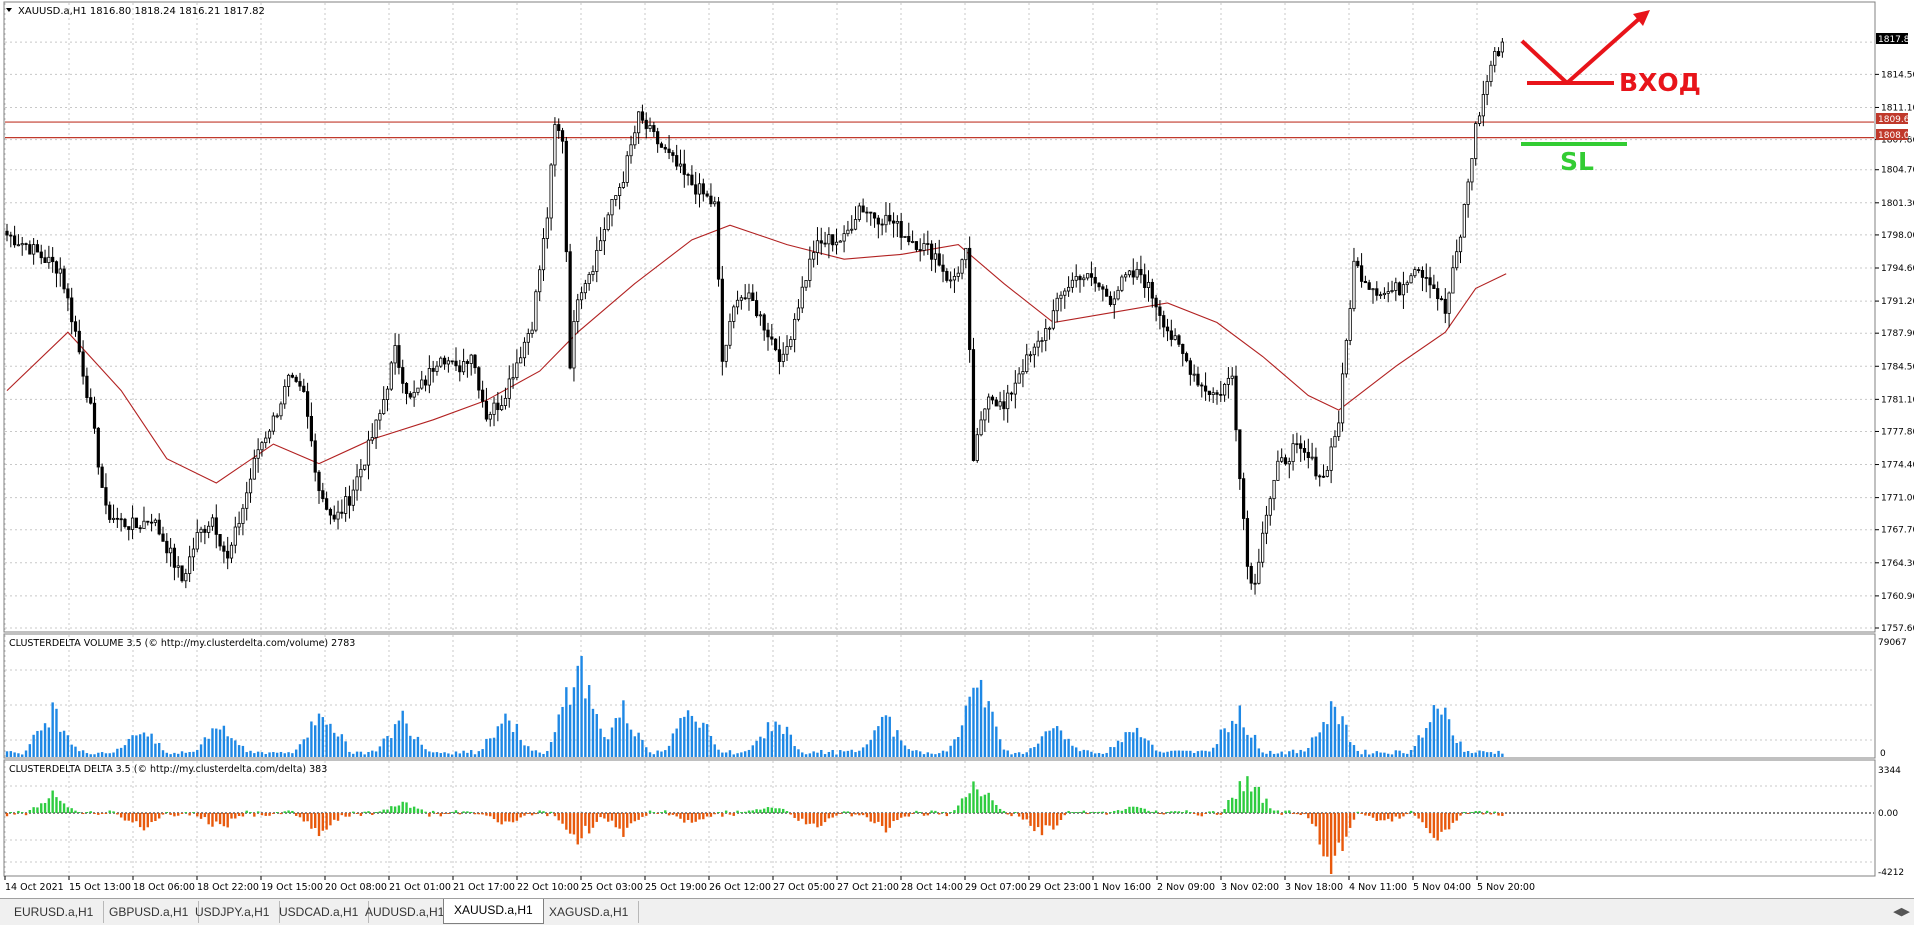 This screenshot has width=1914, height=925. I want to click on tab-eurusd-a-h1: EURUSD.a,H1, so click(54, 912).